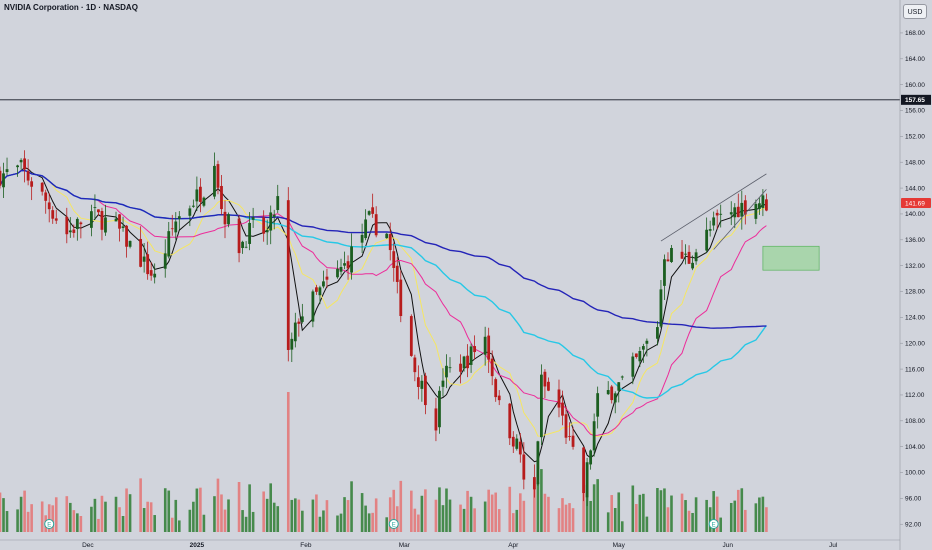 This screenshot has width=932, height=550. Describe the element at coordinates (915, 188) in the screenshot. I see `price-tick-label: 144.00` at that location.